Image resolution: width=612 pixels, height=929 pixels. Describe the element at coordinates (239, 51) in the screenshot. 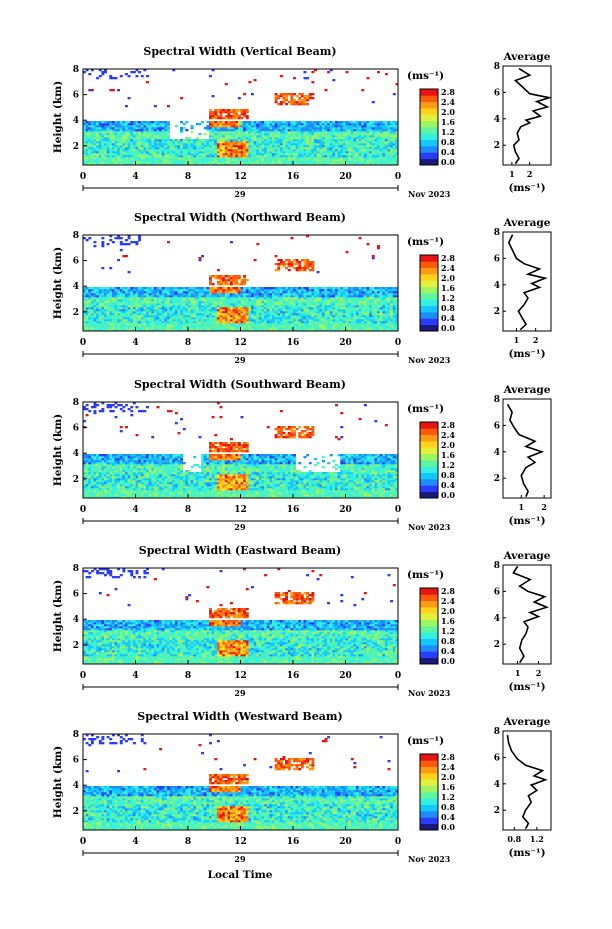

I see `panel-title: Spectral Width (Vertical Beam)` at that location.